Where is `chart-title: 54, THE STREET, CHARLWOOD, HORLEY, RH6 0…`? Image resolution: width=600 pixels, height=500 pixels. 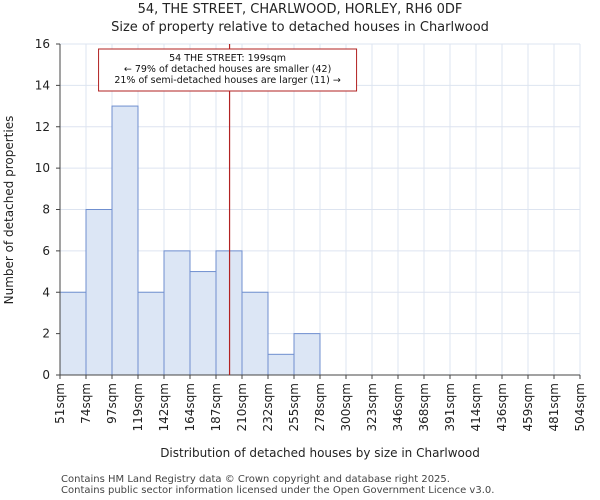 chart-title: 54, THE STREET, CHARLWOOD, HORLEY, RH6 0… is located at coordinates (300, 9).